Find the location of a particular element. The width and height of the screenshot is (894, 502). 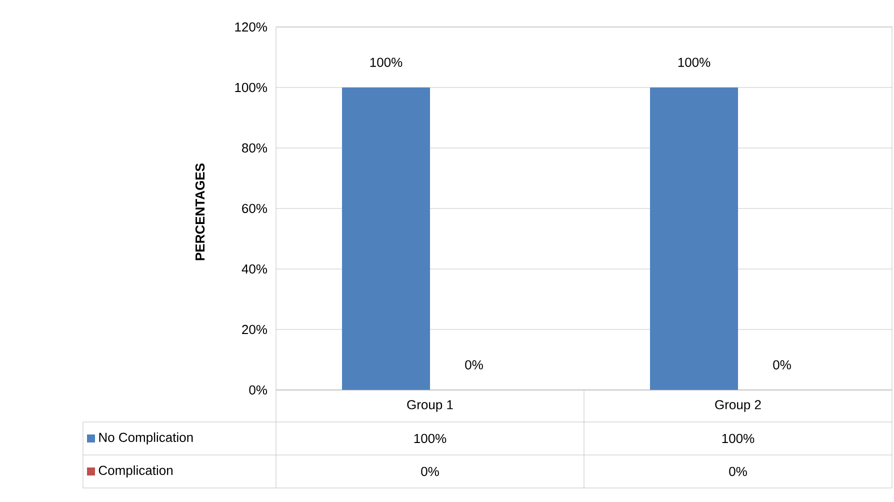

y-tick-label: 100% is located at coordinates (251, 87).